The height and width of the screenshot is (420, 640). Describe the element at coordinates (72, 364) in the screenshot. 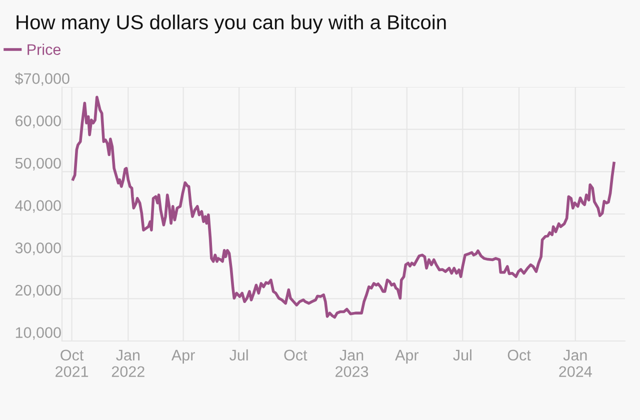

I see `x-tick-label: Oct 2021` at that location.